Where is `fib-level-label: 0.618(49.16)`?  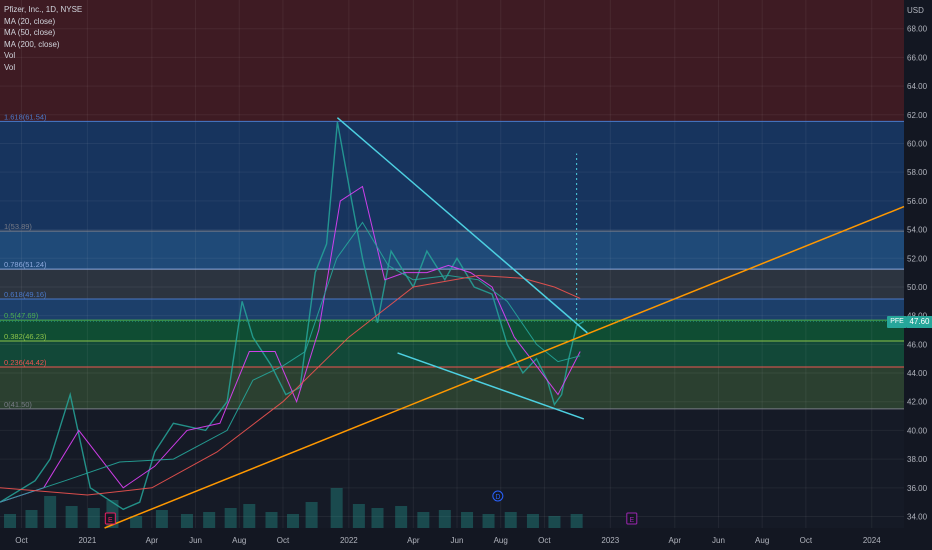
fib-level-label: 0.618(49.16) is located at coordinates (25, 294).